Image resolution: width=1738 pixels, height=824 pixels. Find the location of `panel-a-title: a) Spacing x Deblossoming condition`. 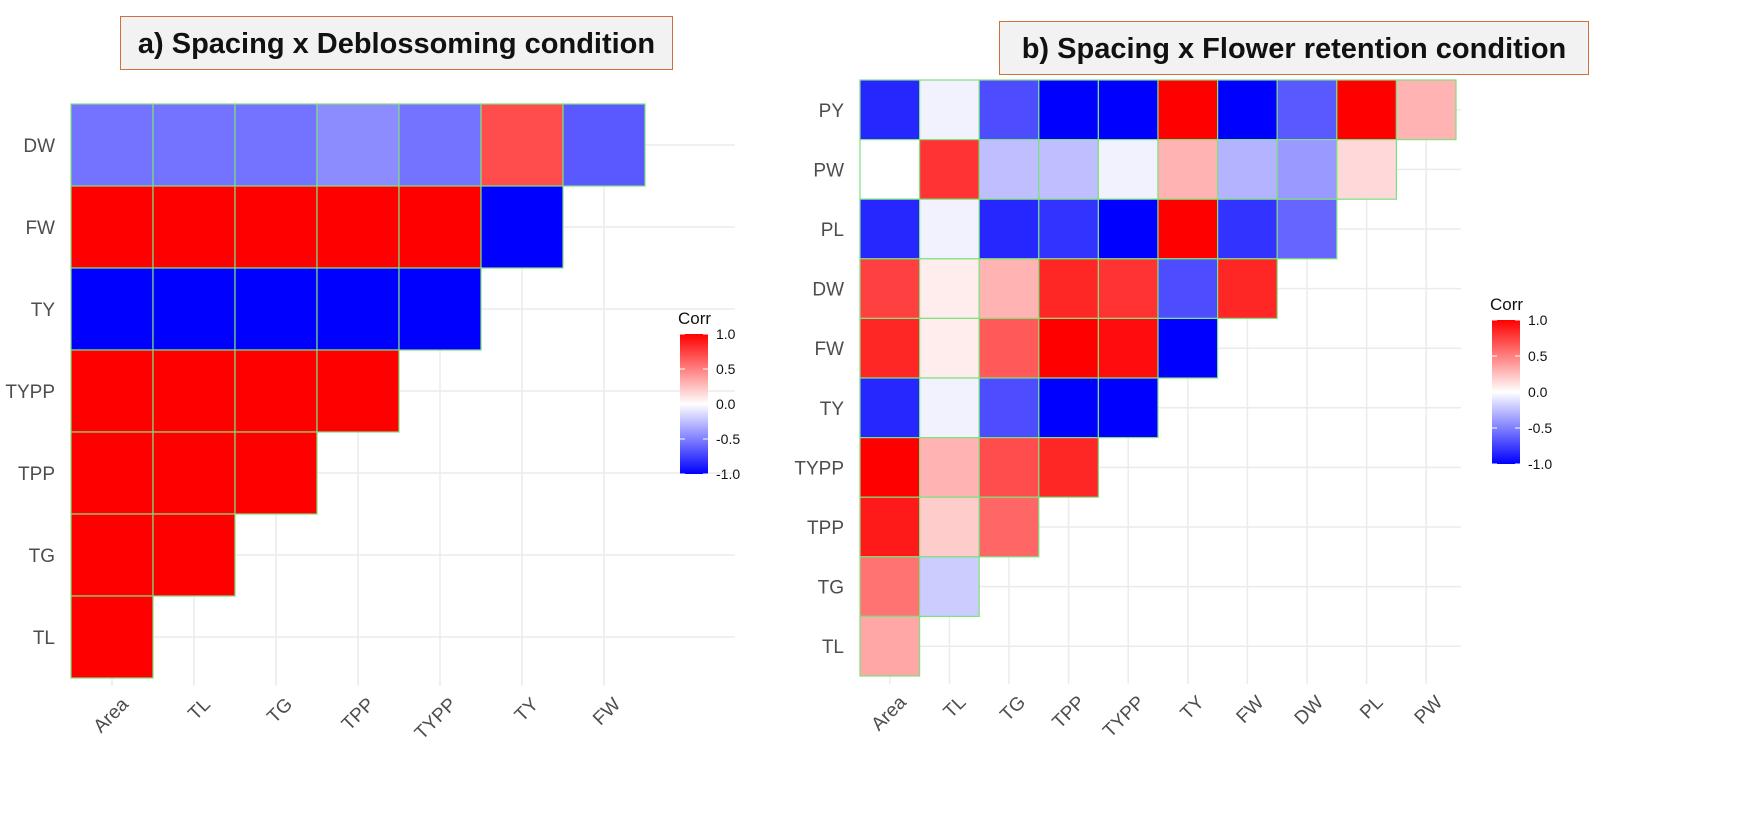

panel-a-title: a) Spacing x Deblossoming condition is located at coordinates (396, 43).